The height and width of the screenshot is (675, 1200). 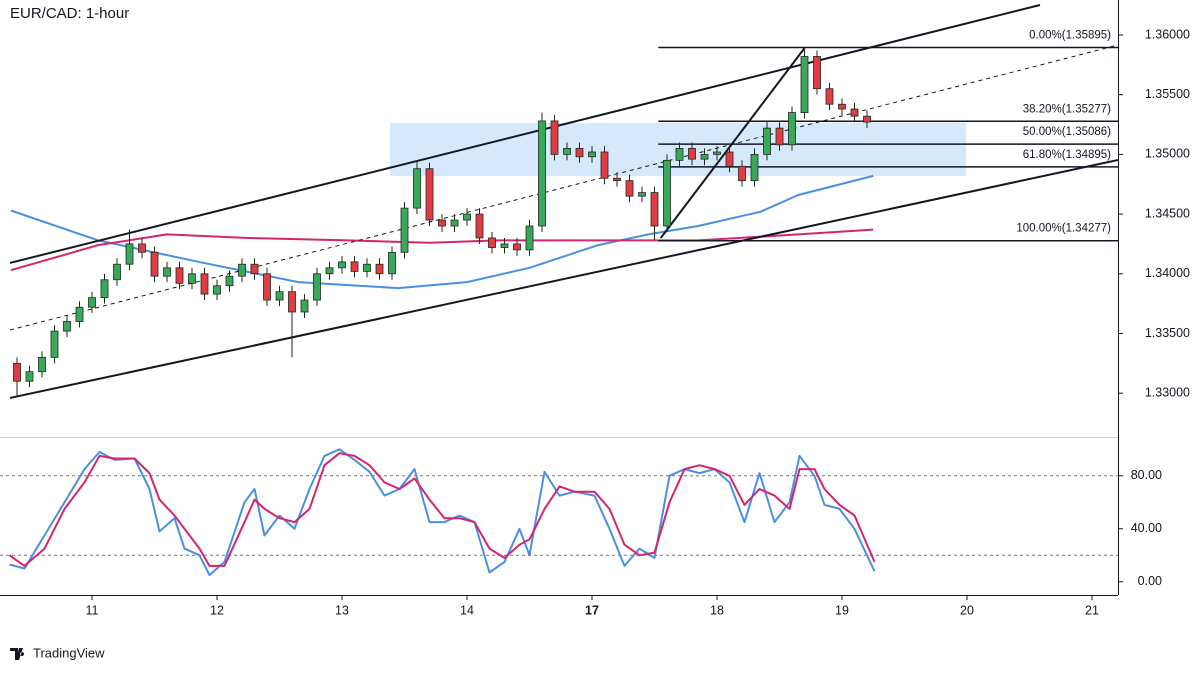 I want to click on y-tick-label: 1.35500, so click(x=1167, y=94).